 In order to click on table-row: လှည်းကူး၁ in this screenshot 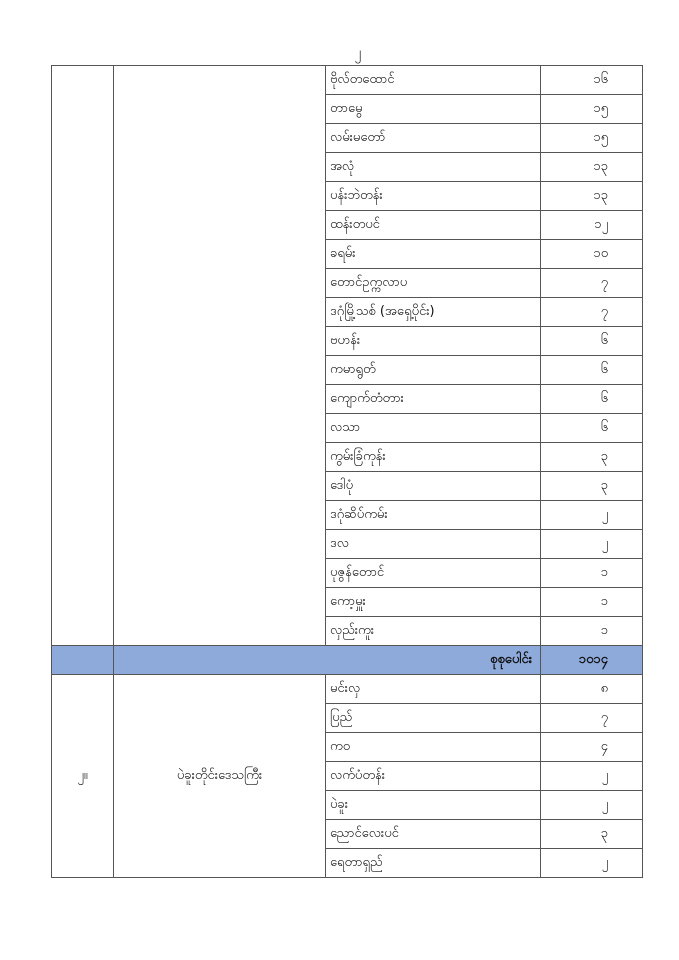, I will do `click(347, 631)`.